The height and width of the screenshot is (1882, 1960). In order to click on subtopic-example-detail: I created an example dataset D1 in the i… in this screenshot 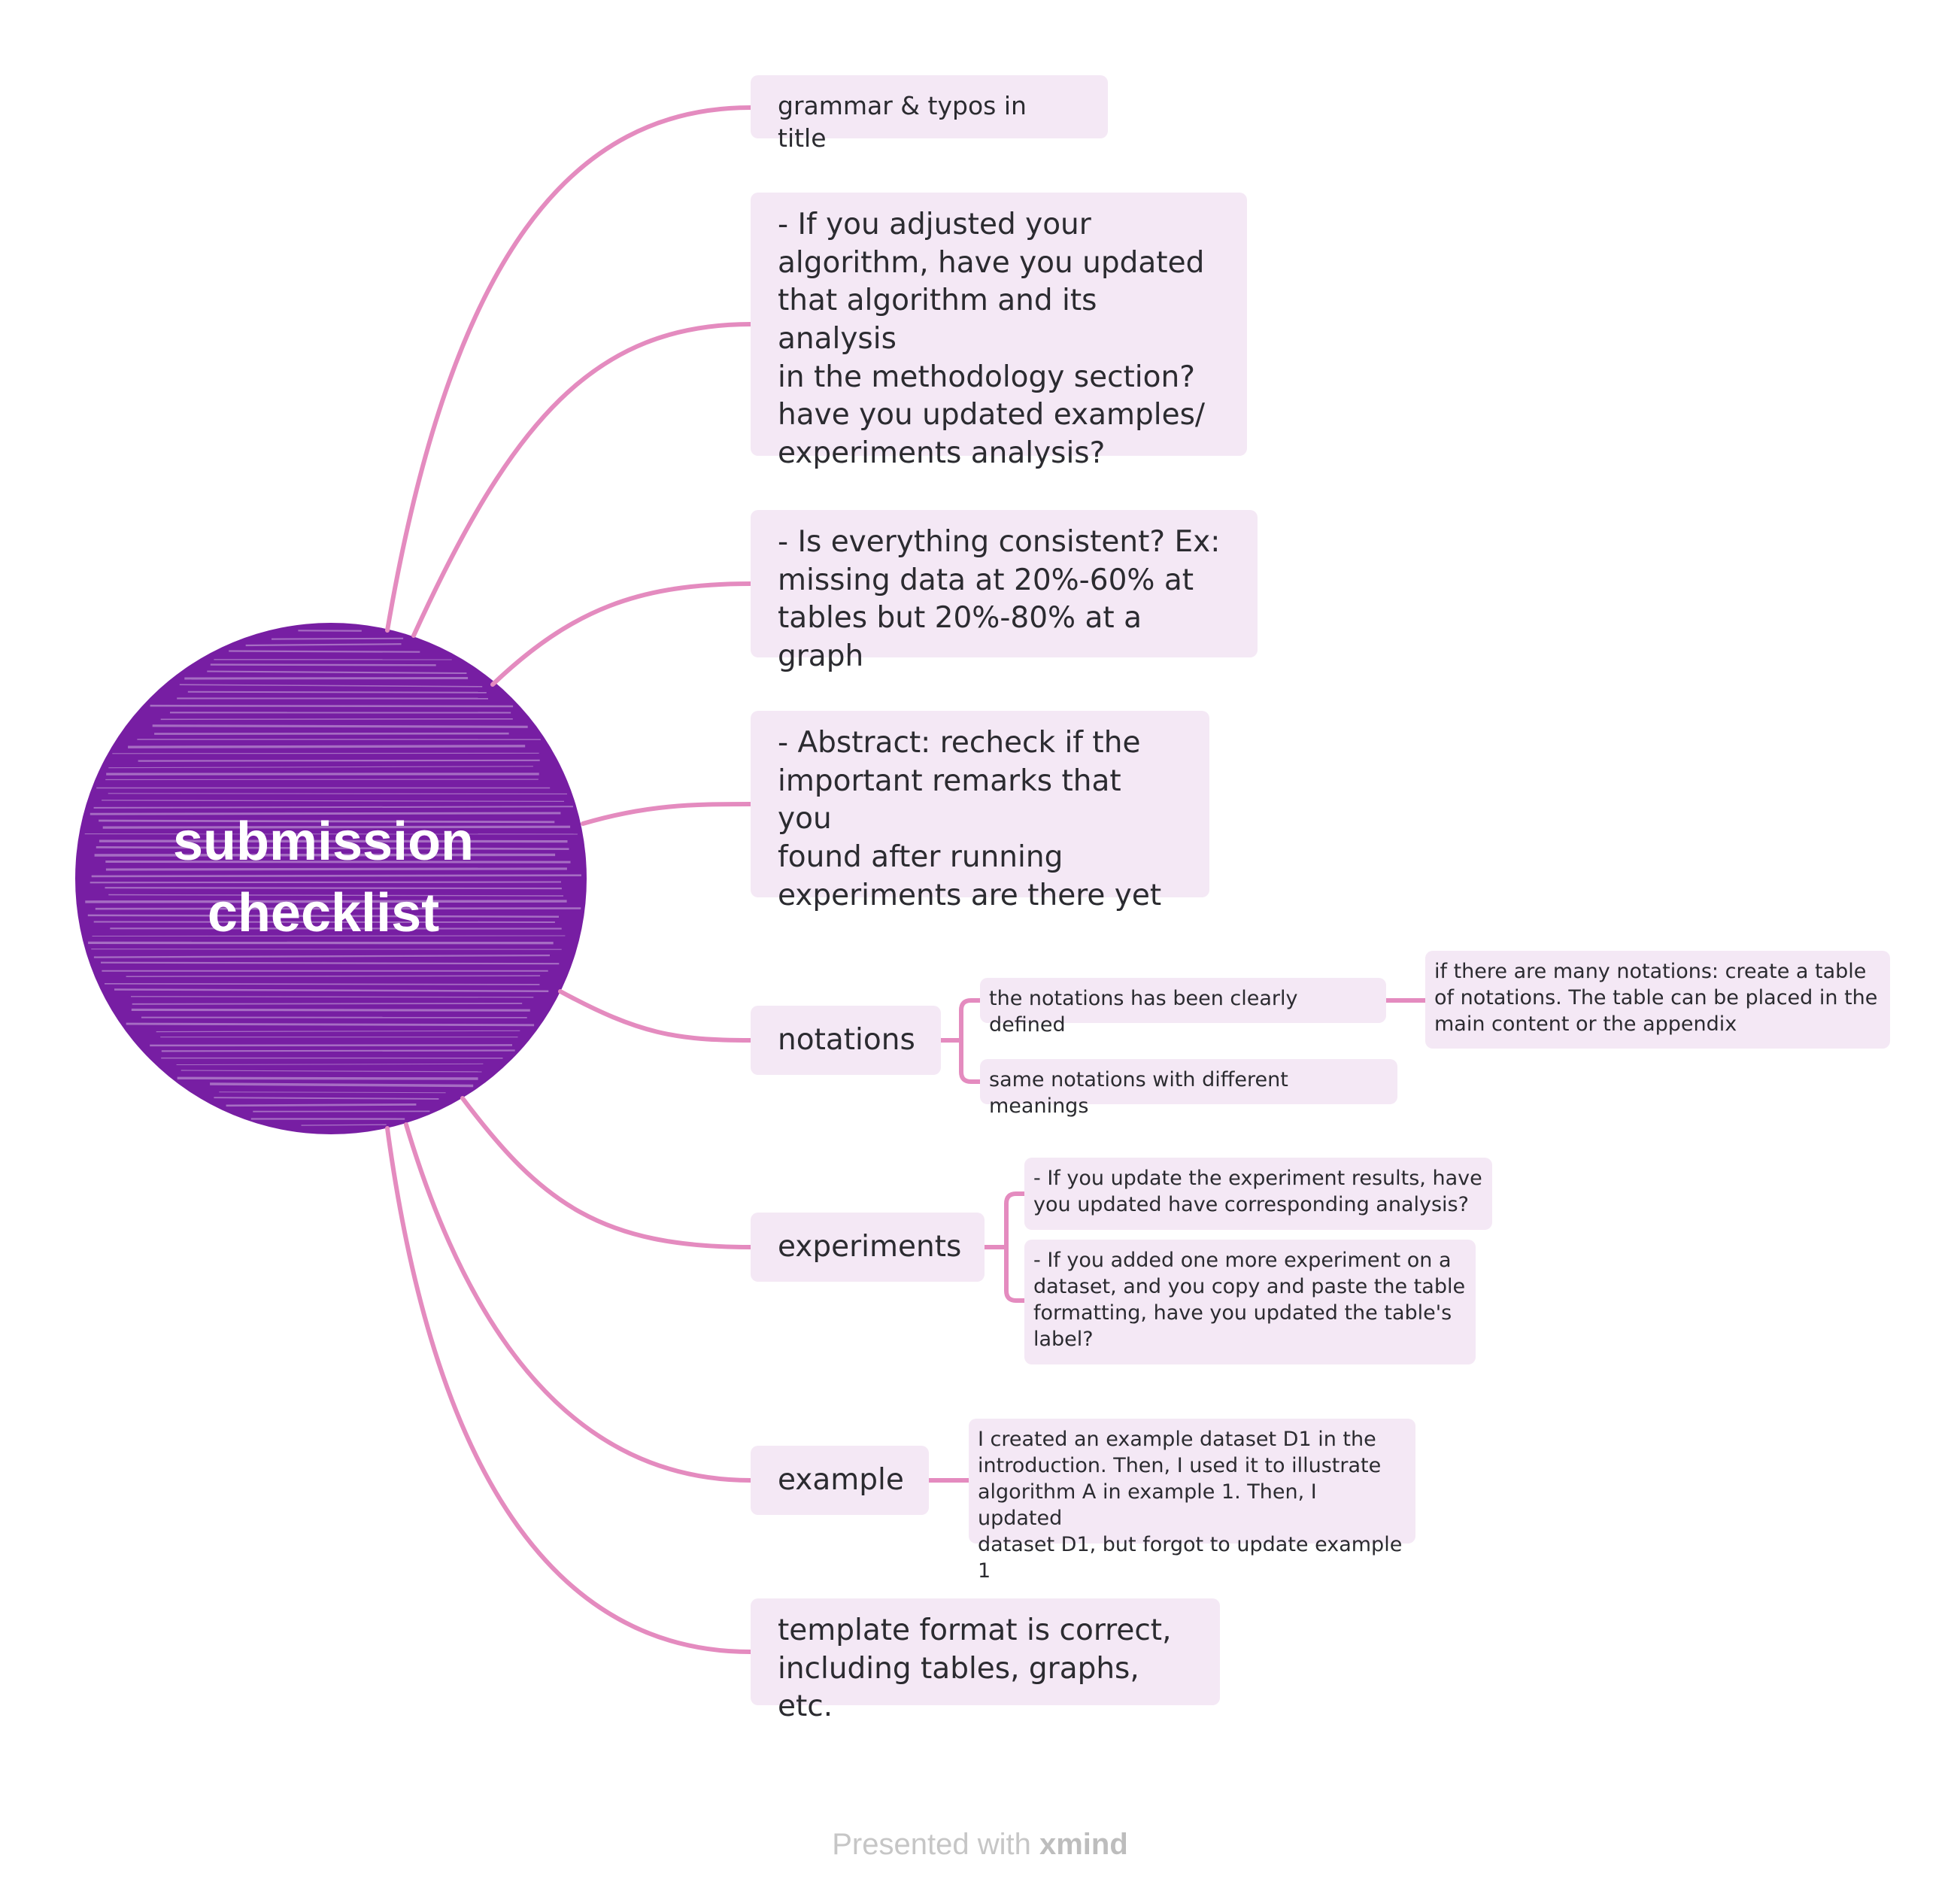, I will do `click(1192, 1501)`.